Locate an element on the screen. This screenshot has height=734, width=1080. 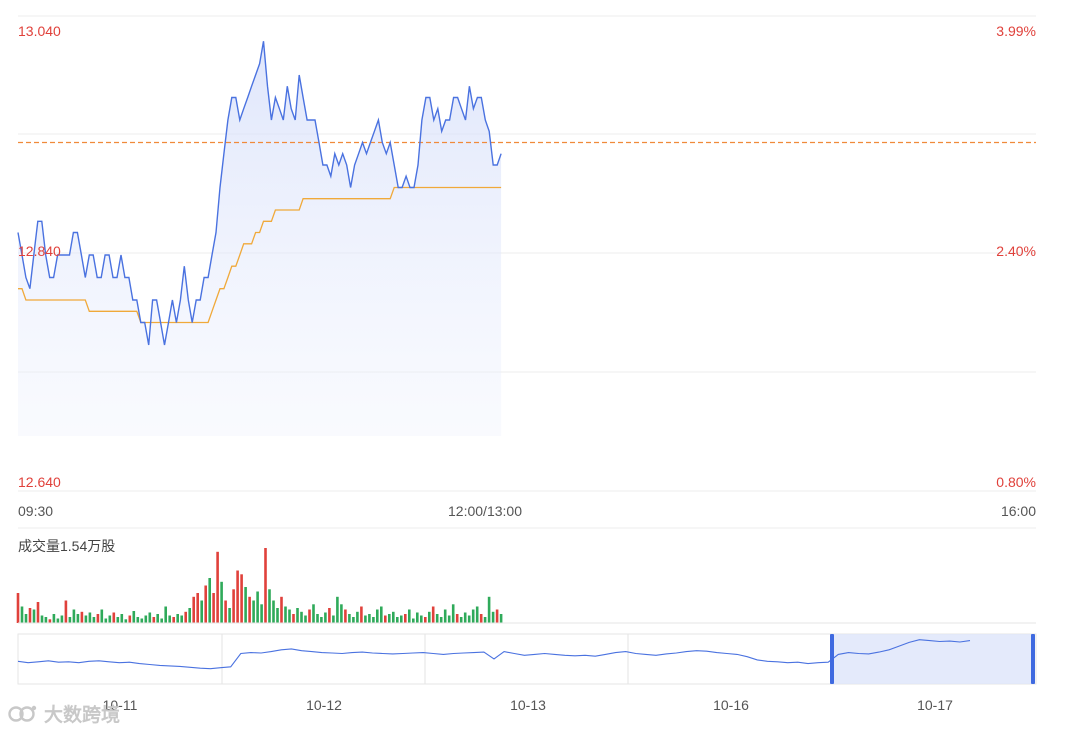
watermark: 大数跨境 is located at coordinates (64, 713).